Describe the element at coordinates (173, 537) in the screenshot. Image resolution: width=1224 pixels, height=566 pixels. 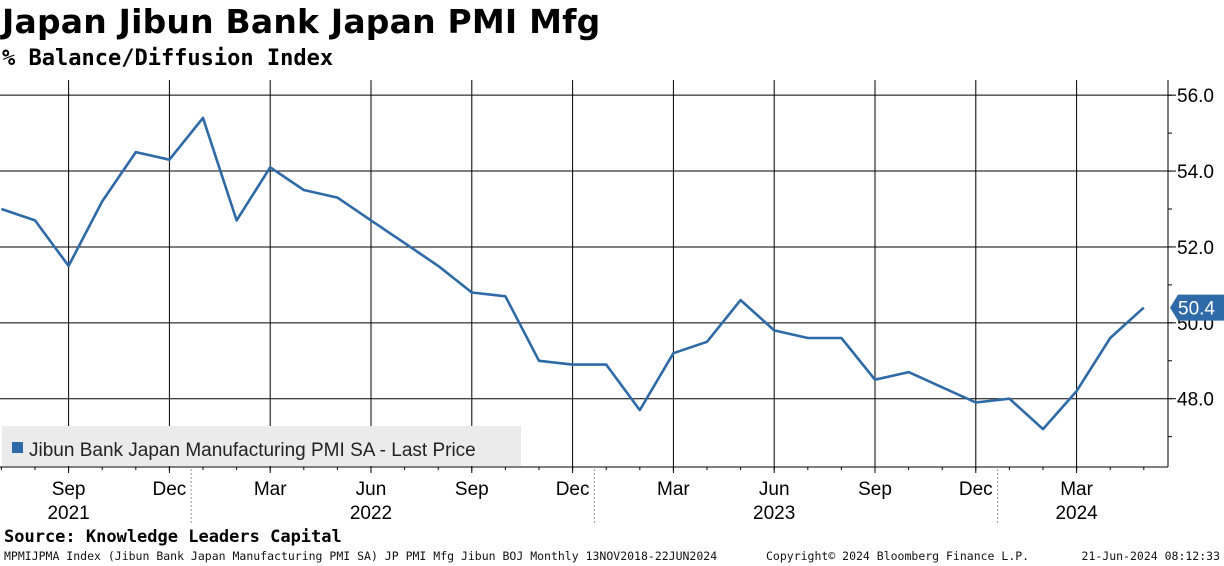
I see `source-line: Source: Knowledge Leaders Capital` at that location.